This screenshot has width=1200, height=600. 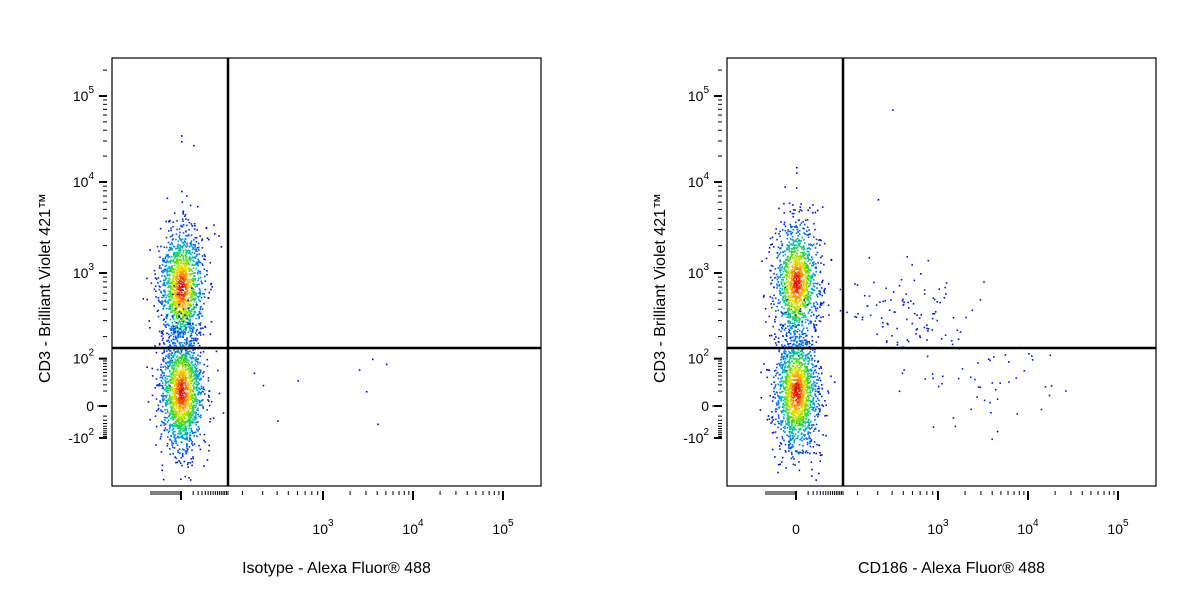 What do you see at coordinates (84, 180) in the screenshot?
I see `y-tick-label: 10⁴` at bounding box center [84, 180].